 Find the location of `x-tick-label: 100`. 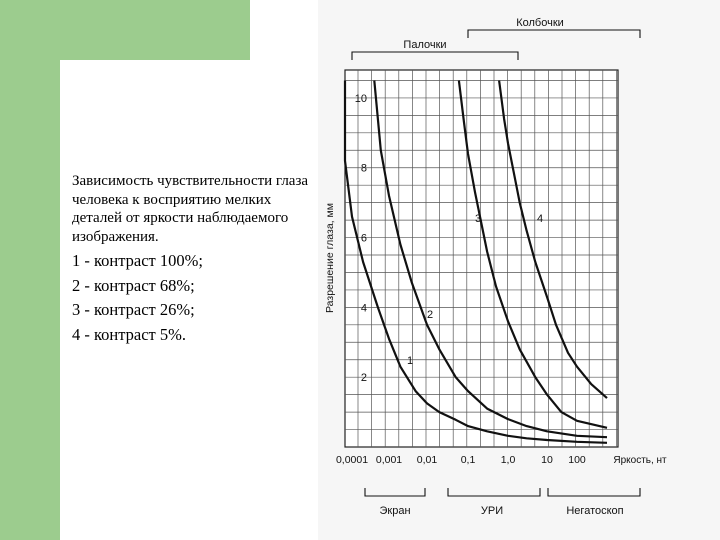

x-tick-label: 100 is located at coordinates (577, 460).